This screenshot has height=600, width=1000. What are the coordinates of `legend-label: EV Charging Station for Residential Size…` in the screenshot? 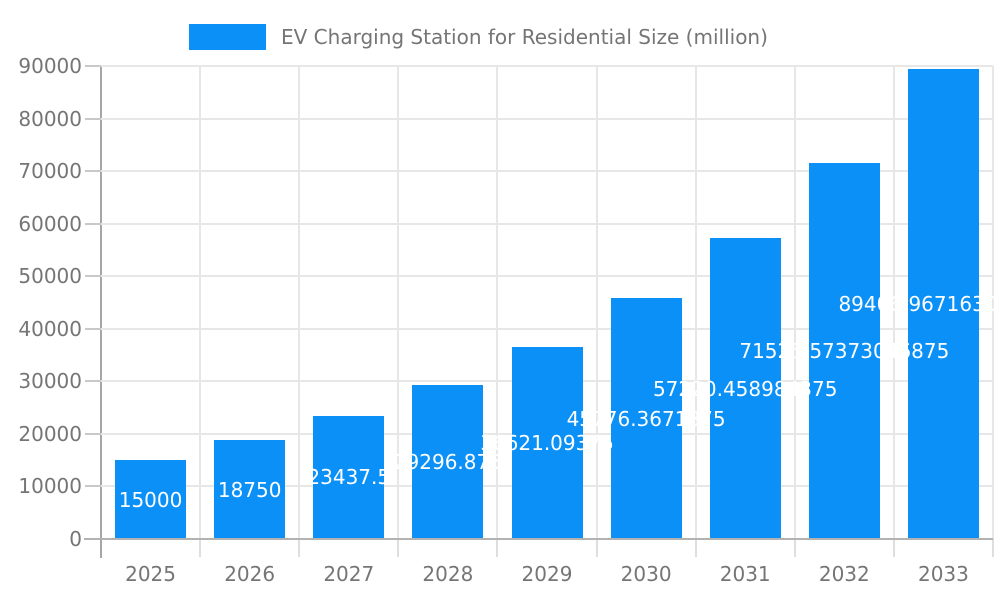 It's located at (524, 37).